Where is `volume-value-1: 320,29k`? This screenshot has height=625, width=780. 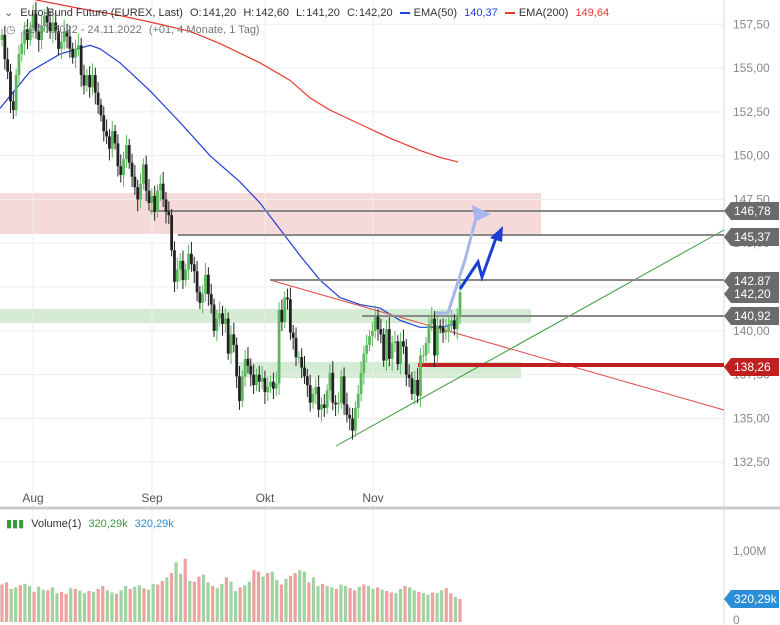
volume-value-1: 320,29k is located at coordinates (108, 524).